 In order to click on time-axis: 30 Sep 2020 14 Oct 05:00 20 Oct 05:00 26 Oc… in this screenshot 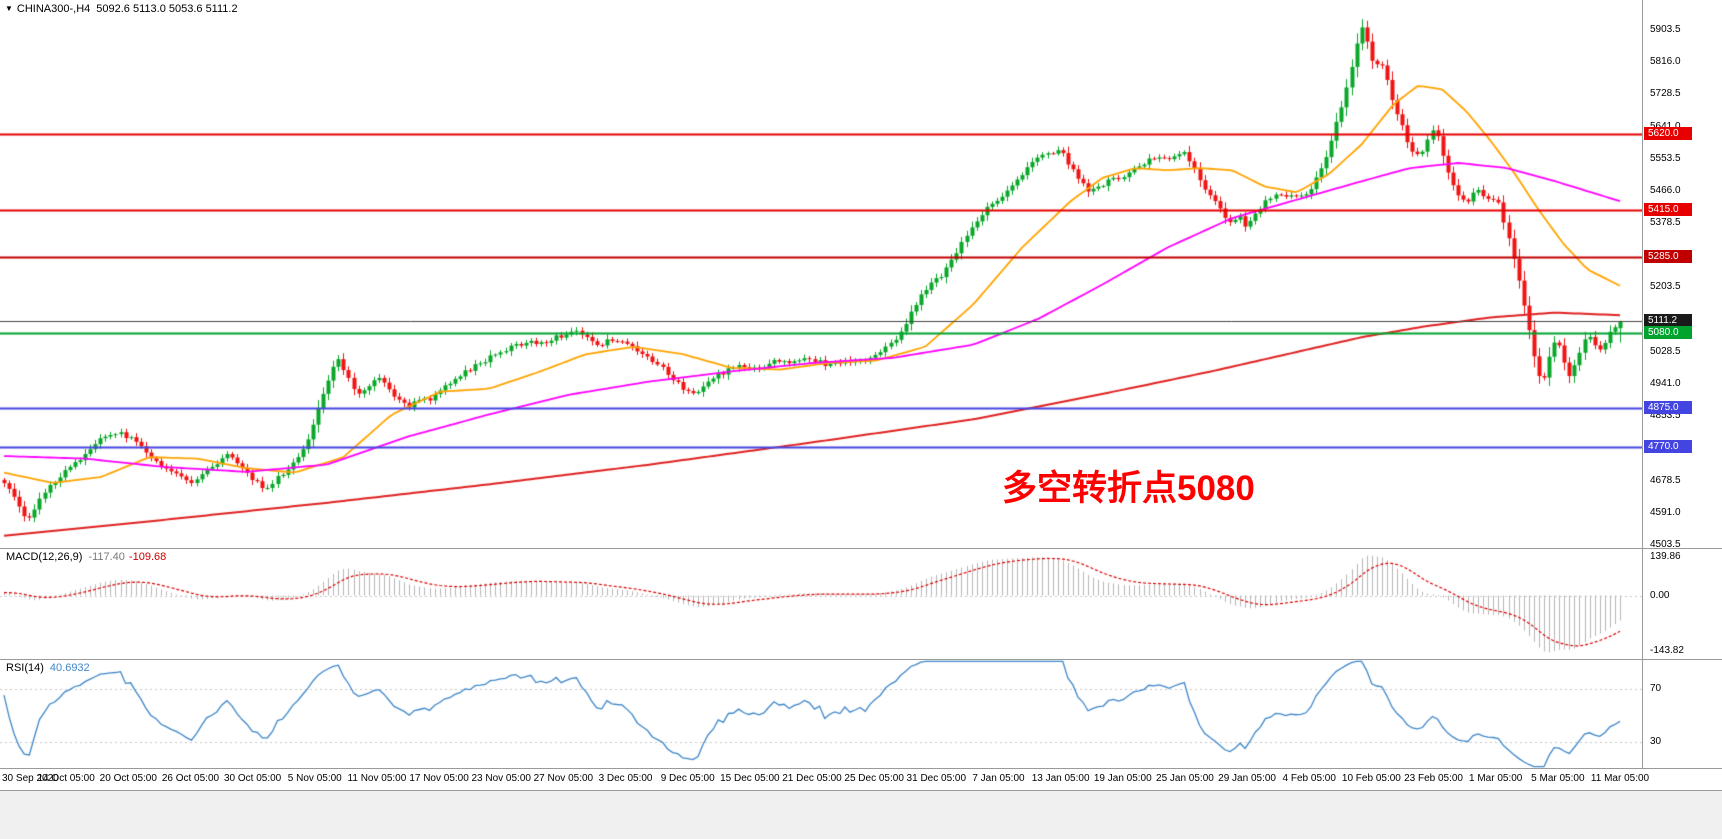, I will do `click(861, 780)`.